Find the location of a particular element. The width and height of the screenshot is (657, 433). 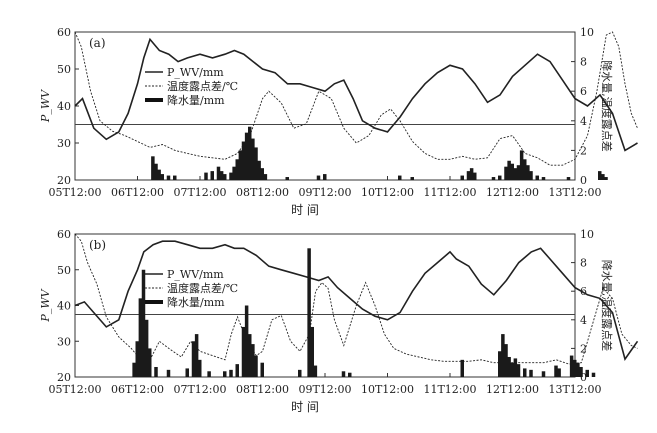

x-tick-label: 06T12:00 is located at coordinates (137, 192).